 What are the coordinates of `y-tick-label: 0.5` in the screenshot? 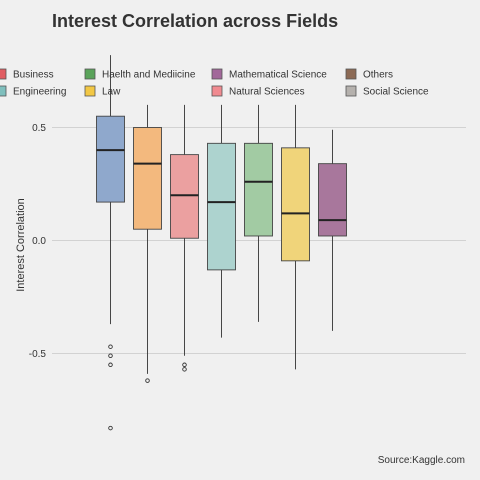 It's located at (39, 128).